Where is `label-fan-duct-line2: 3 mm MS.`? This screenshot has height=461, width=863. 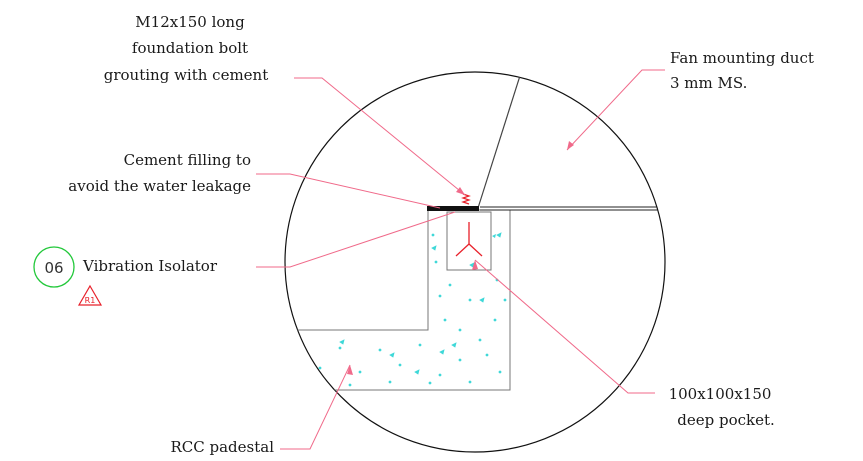
label-fan-duct-line2: 3 mm MS. is located at coordinates (708, 83).